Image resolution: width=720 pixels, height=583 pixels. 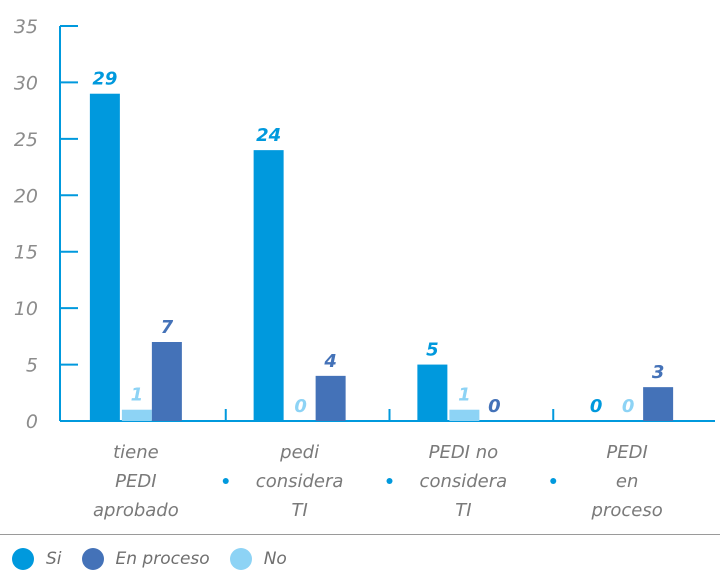 What do you see at coordinates (26, 309) in the screenshot?
I see `y-tick-label: 10` at bounding box center [26, 309].